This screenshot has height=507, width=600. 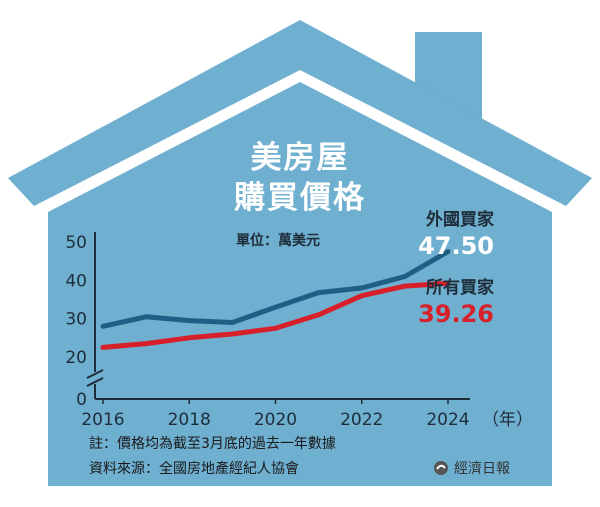 What do you see at coordinates (278, 241) in the screenshot?
I see `unit-label: 單位：萬美元` at bounding box center [278, 241].